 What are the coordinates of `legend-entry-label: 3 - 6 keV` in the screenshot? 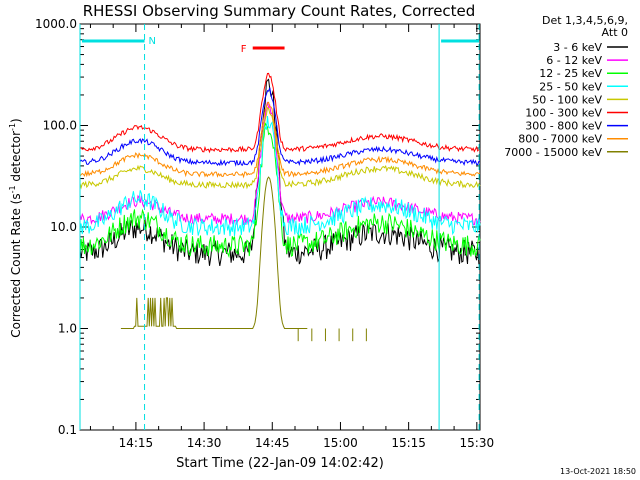 It's located at (577, 47).